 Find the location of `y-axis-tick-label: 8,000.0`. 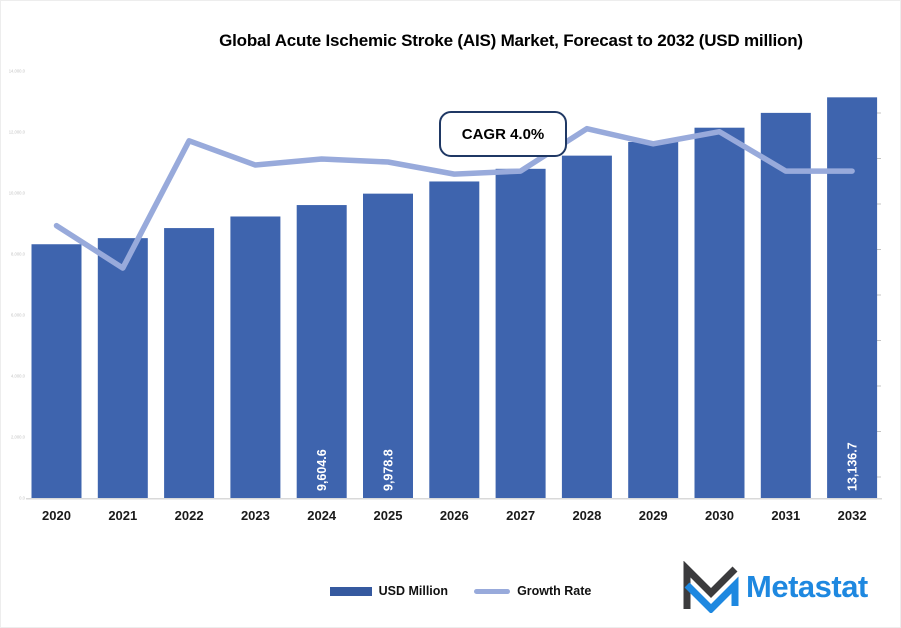

y-axis-tick-label: 8,000.0 is located at coordinates (18, 254).